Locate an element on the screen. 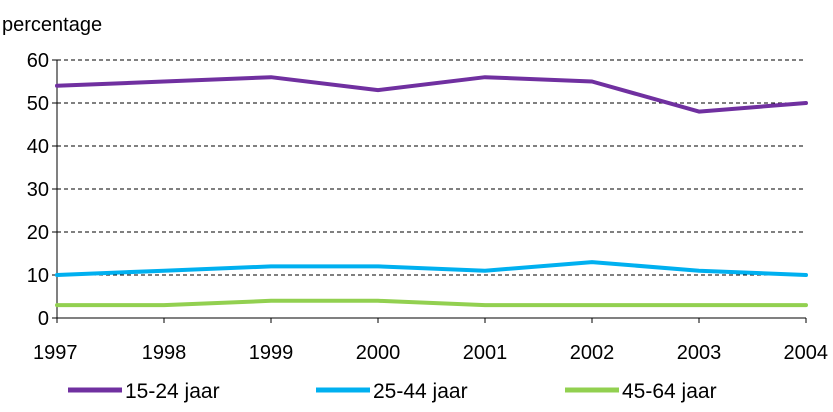  x-tick-label: 2002 is located at coordinates (592, 353).